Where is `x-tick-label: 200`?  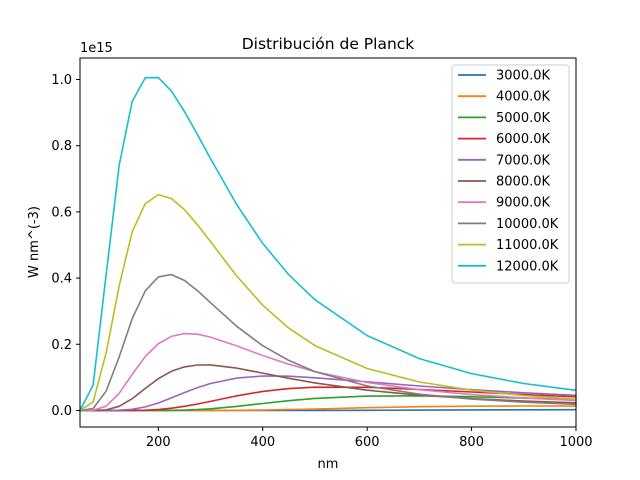
x-tick-label: 200 is located at coordinates (158, 442).